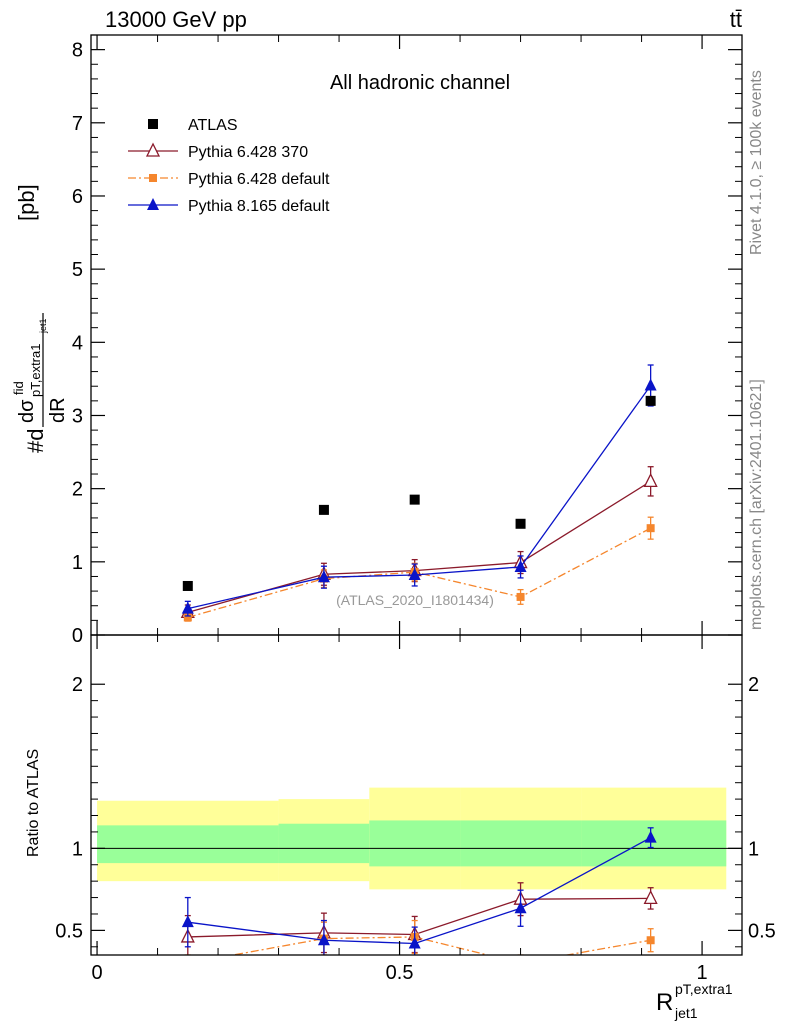  I want to click on y-axis-label-ratio: Ratio to ATLAS, so click(33, 803).